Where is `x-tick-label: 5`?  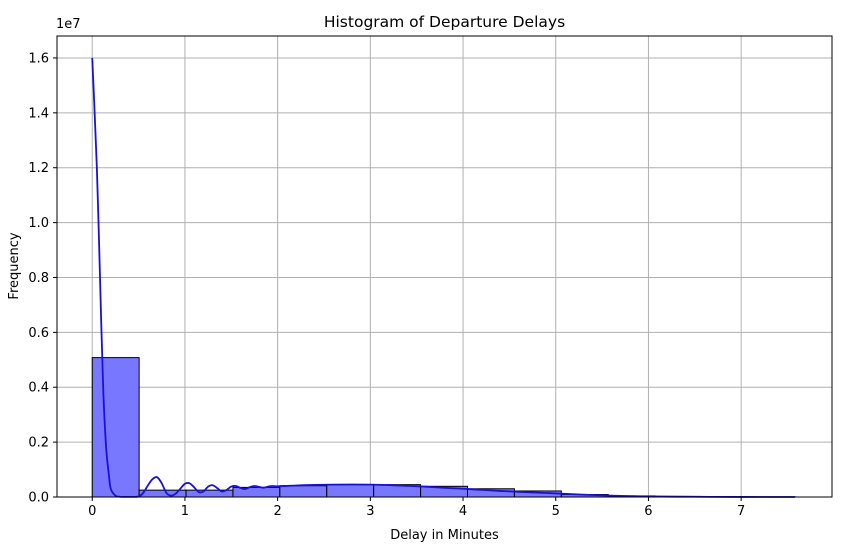
x-tick-label: 5 is located at coordinates (556, 511).